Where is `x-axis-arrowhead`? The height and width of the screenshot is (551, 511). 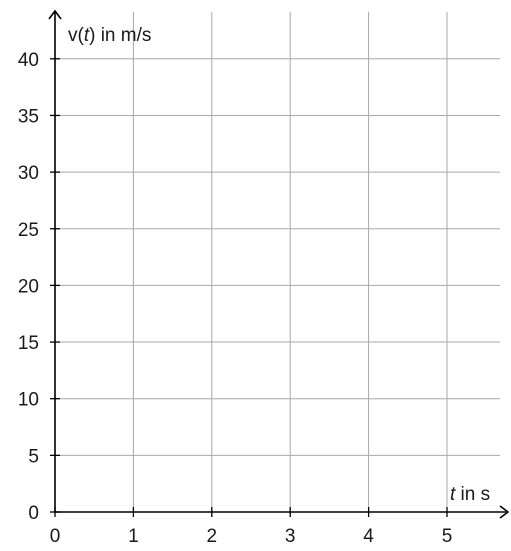
x-axis-arrowhead is located at coordinates (504, 512).